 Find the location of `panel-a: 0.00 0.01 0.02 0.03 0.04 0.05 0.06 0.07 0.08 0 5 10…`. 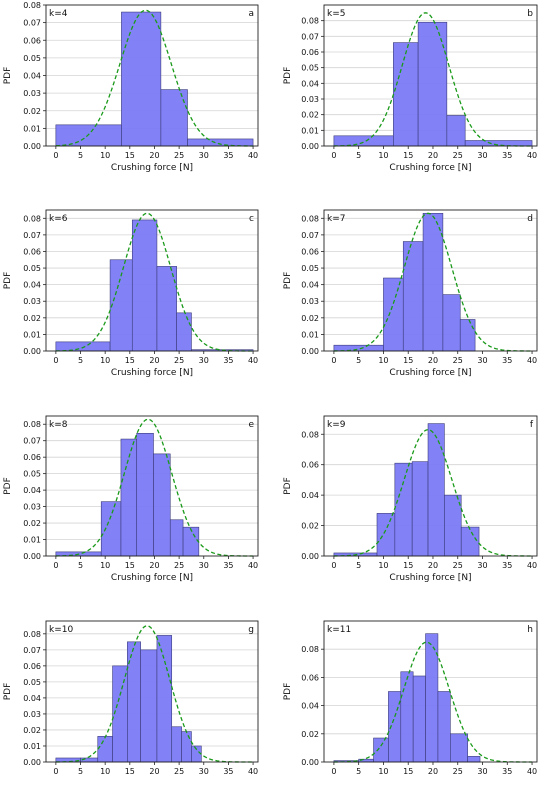

panel-a: 0.00 0.01 0.02 0.03 0.04 0.05 0.06 0.07 0.08 0 5 10… is located at coordinates (131, 87).